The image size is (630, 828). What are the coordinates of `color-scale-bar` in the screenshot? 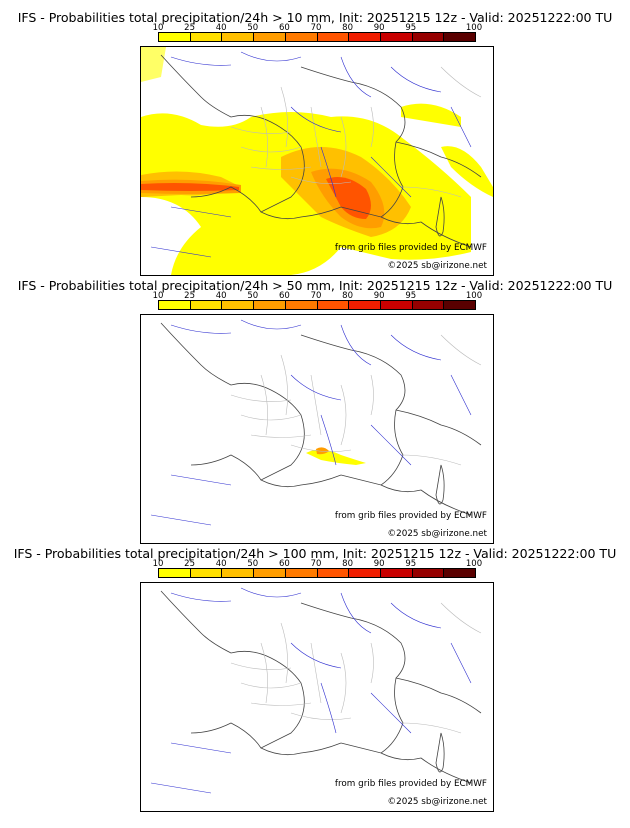 It's located at (317, 573).